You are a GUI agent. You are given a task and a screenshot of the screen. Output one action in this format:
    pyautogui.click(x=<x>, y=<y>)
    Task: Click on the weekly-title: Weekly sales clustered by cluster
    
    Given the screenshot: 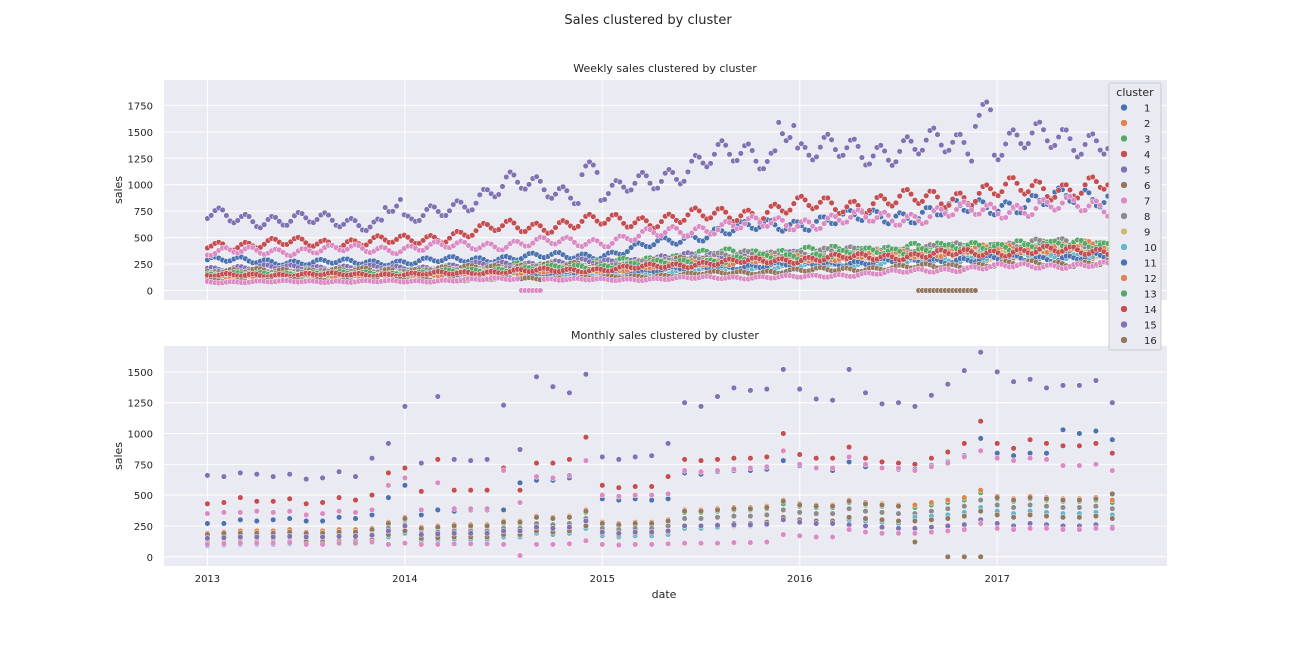 What is the action you would take?
    pyautogui.click(x=665, y=68)
    